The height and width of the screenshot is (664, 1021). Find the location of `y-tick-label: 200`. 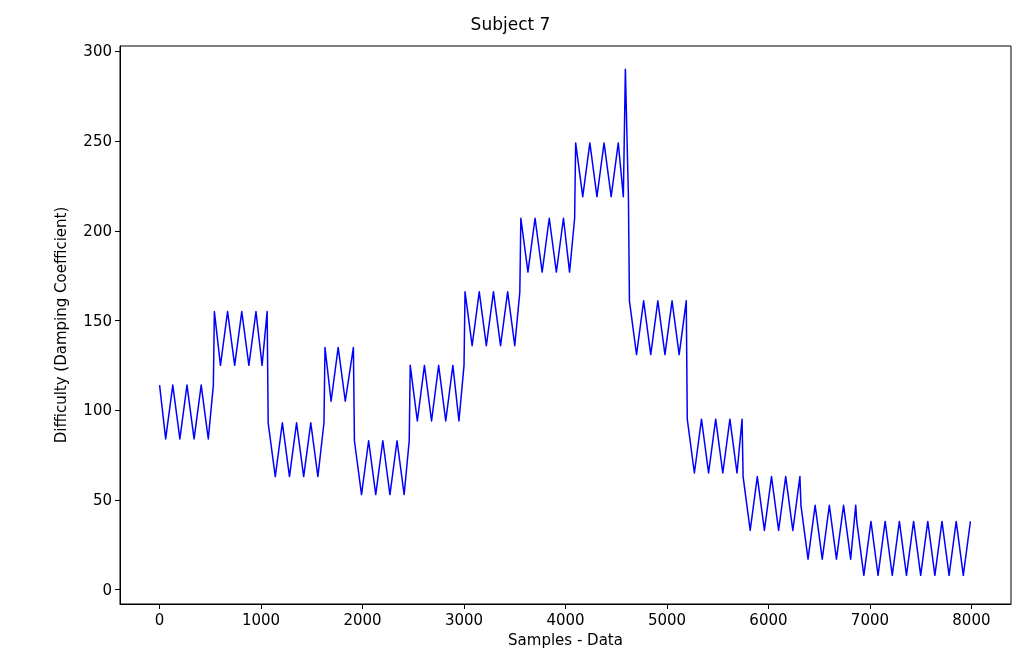

y-tick-label: 200 is located at coordinates (97, 230).